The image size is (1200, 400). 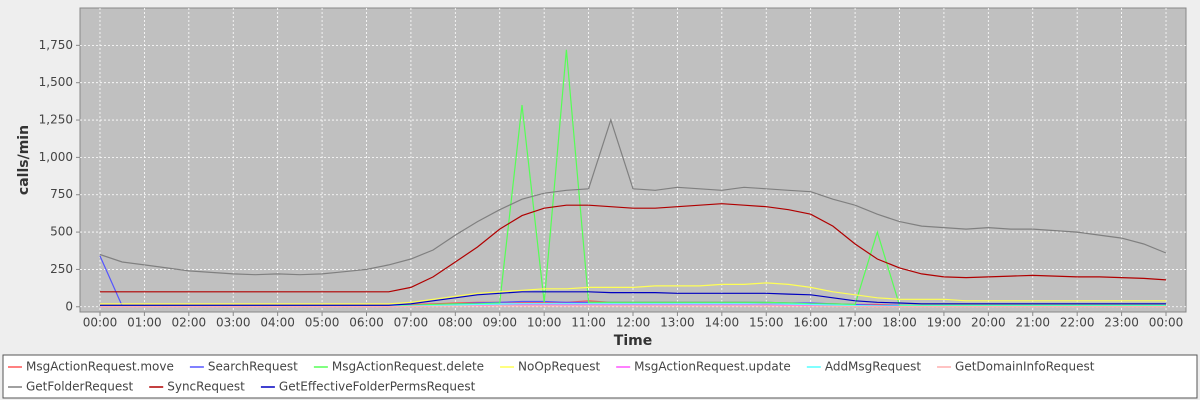 I want to click on legend-item: GetFolderRequest, so click(x=71, y=387).